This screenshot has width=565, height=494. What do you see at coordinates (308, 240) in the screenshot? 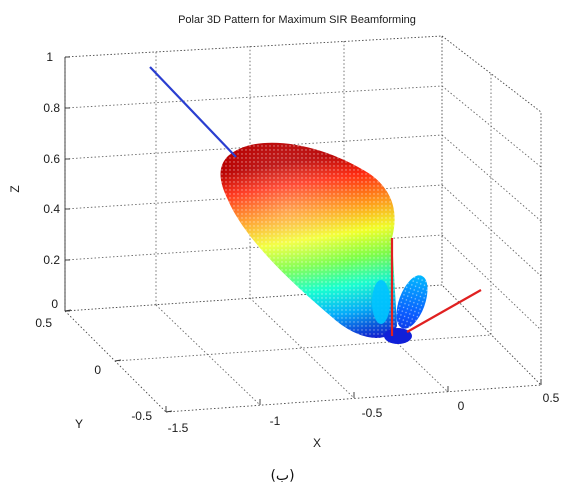
I see `main-lobe` at bounding box center [308, 240].